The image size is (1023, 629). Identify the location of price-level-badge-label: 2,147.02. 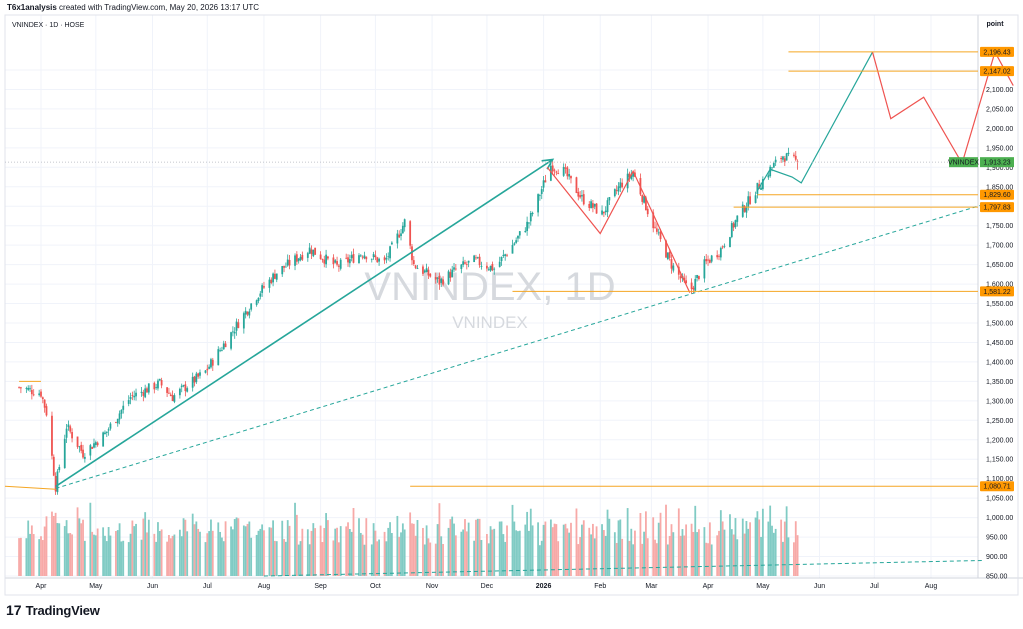
(996, 72).